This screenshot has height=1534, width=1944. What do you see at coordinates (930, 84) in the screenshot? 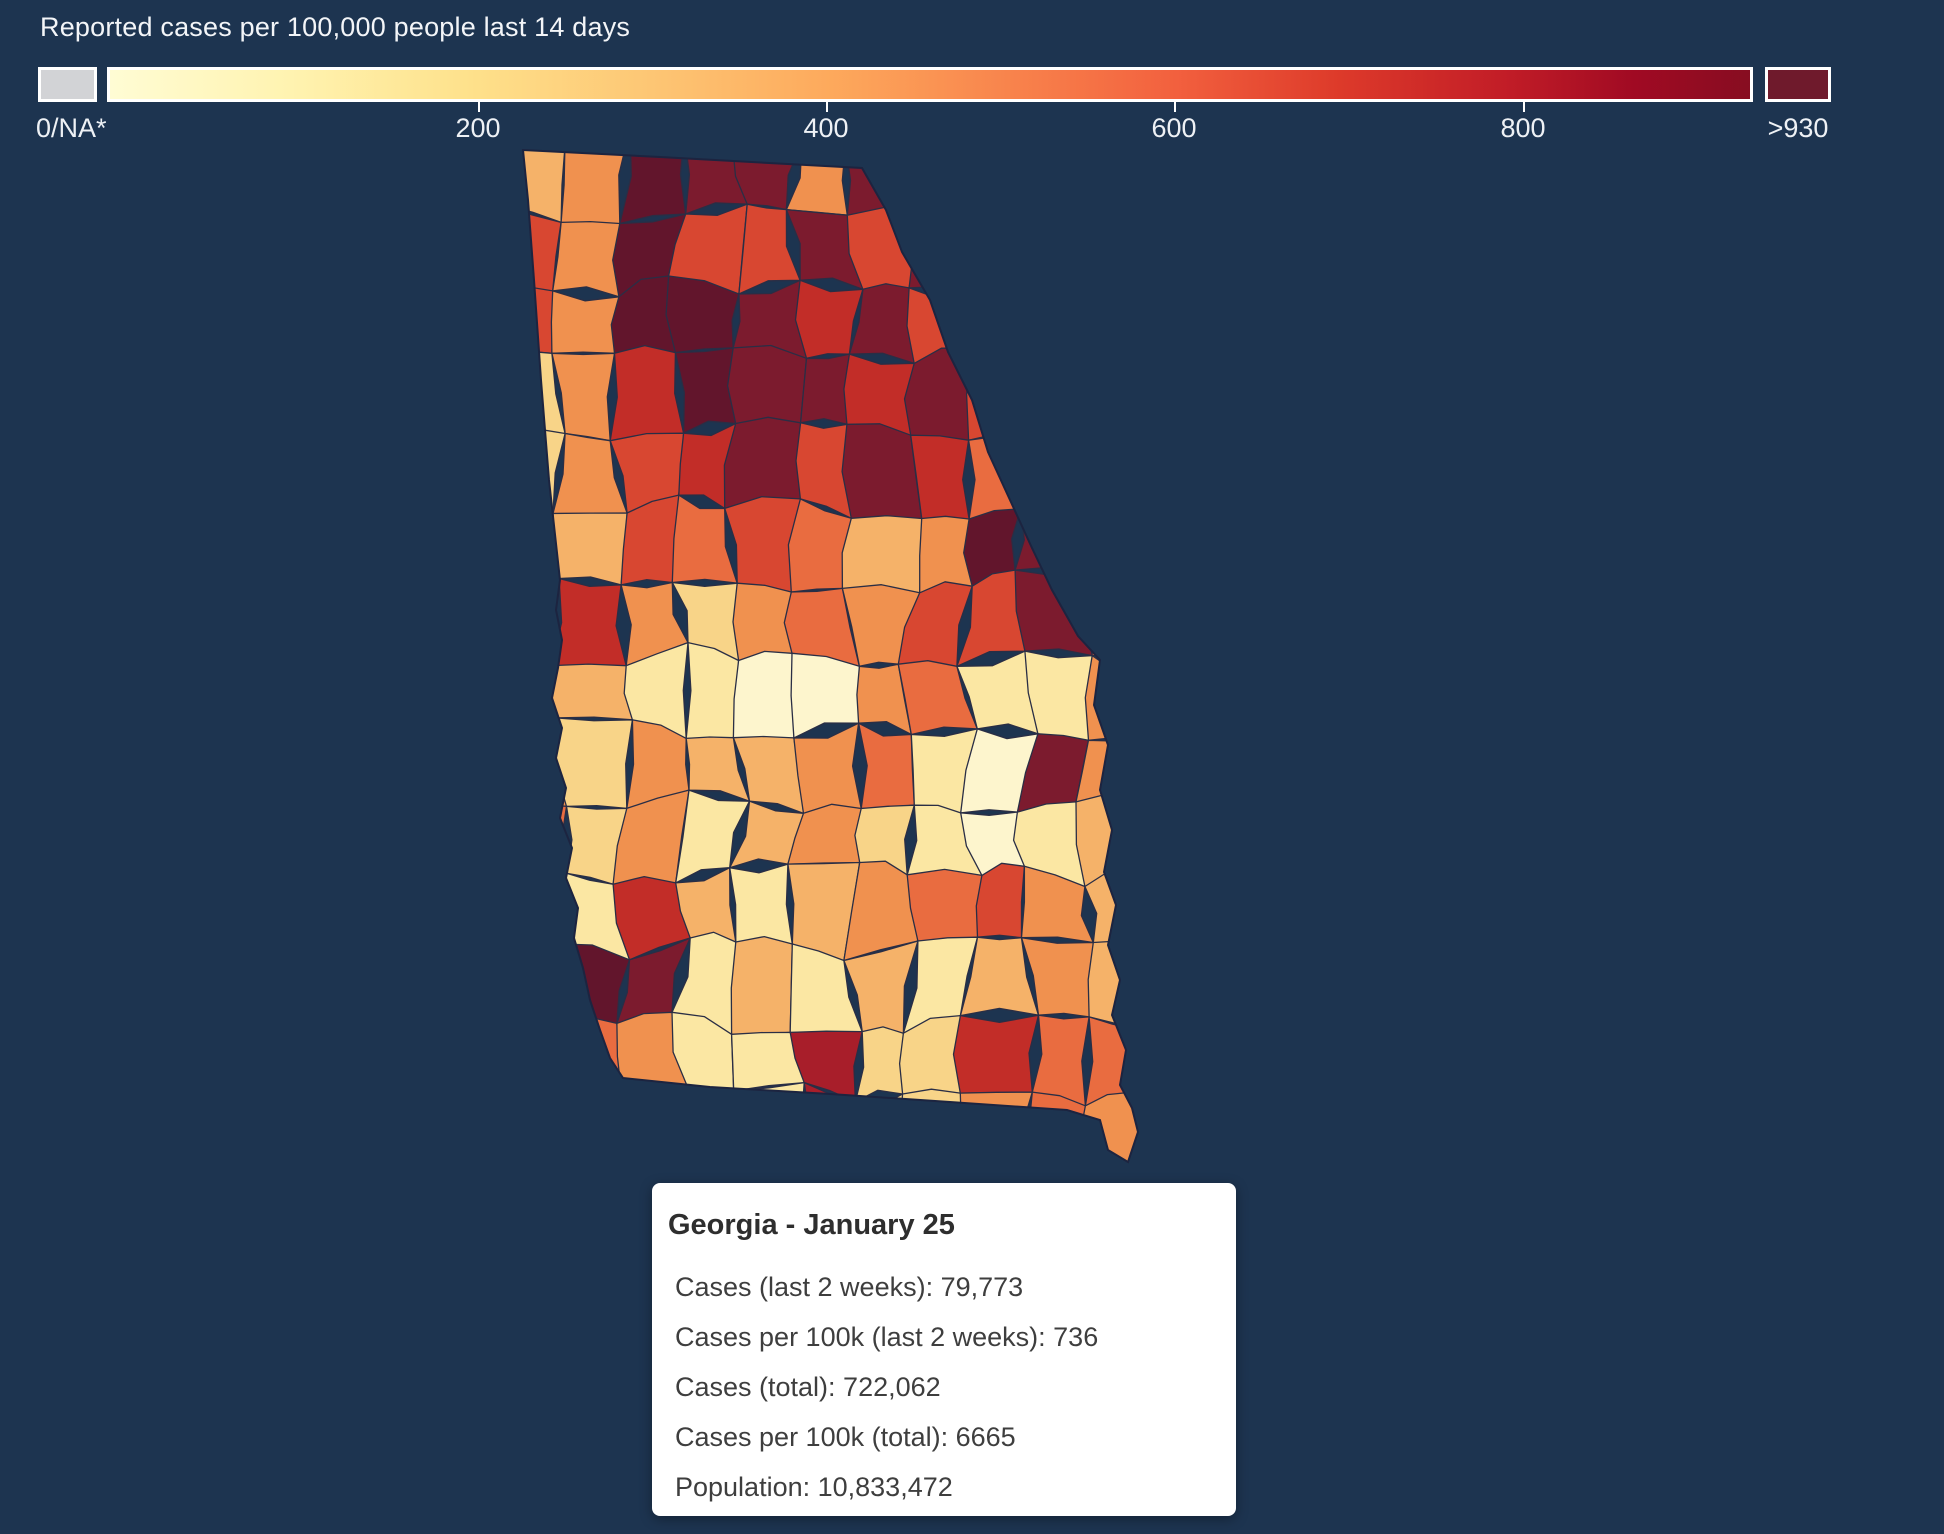
I see `legend-gradient-bar` at bounding box center [930, 84].